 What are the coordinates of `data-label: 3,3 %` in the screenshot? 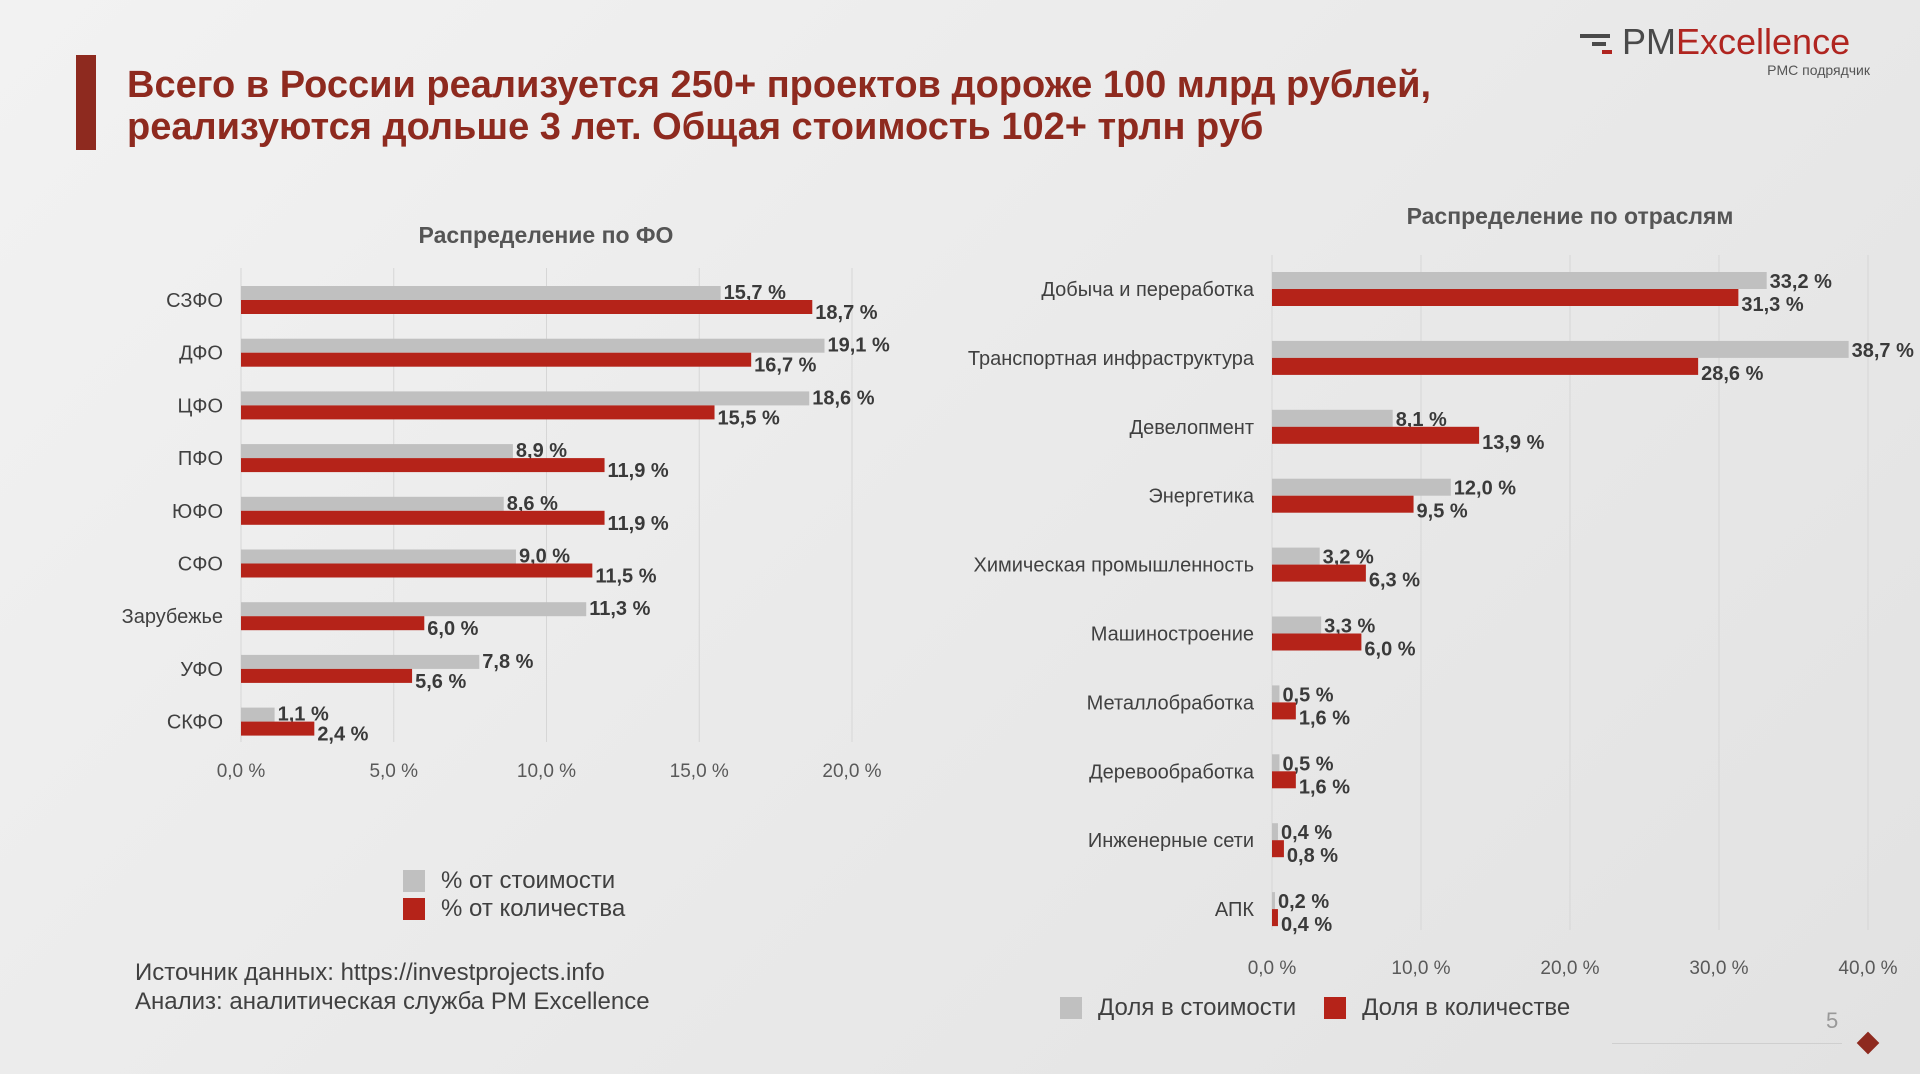 It's located at (1349, 627).